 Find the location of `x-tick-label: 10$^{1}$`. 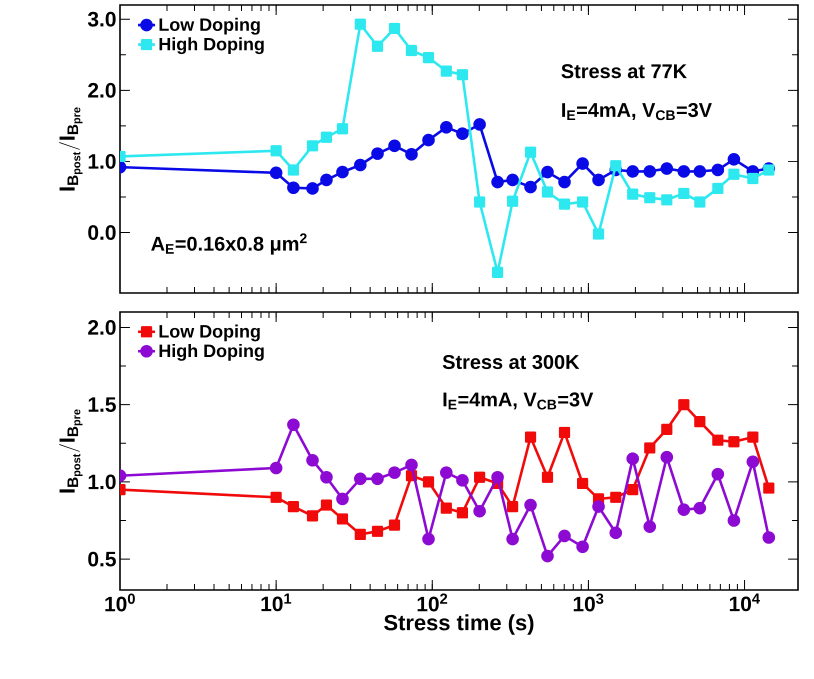

x-tick-label: 10$^{1}$ is located at coordinates (276, 603).